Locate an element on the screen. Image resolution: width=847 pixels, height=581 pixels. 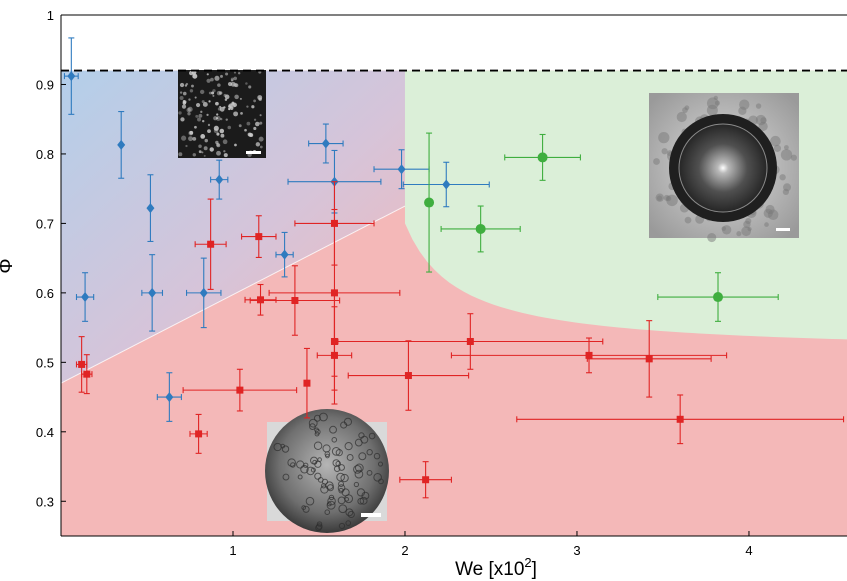
x-tick-label: 3 is located at coordinates (576, 550).